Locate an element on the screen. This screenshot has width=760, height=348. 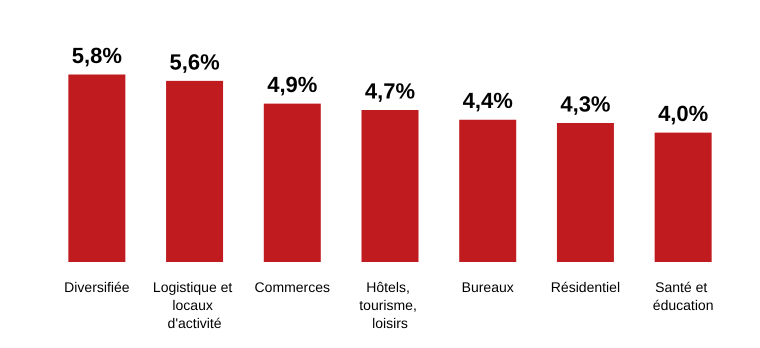
x-tick-label: Commerces is located at coordinates (292, 287).